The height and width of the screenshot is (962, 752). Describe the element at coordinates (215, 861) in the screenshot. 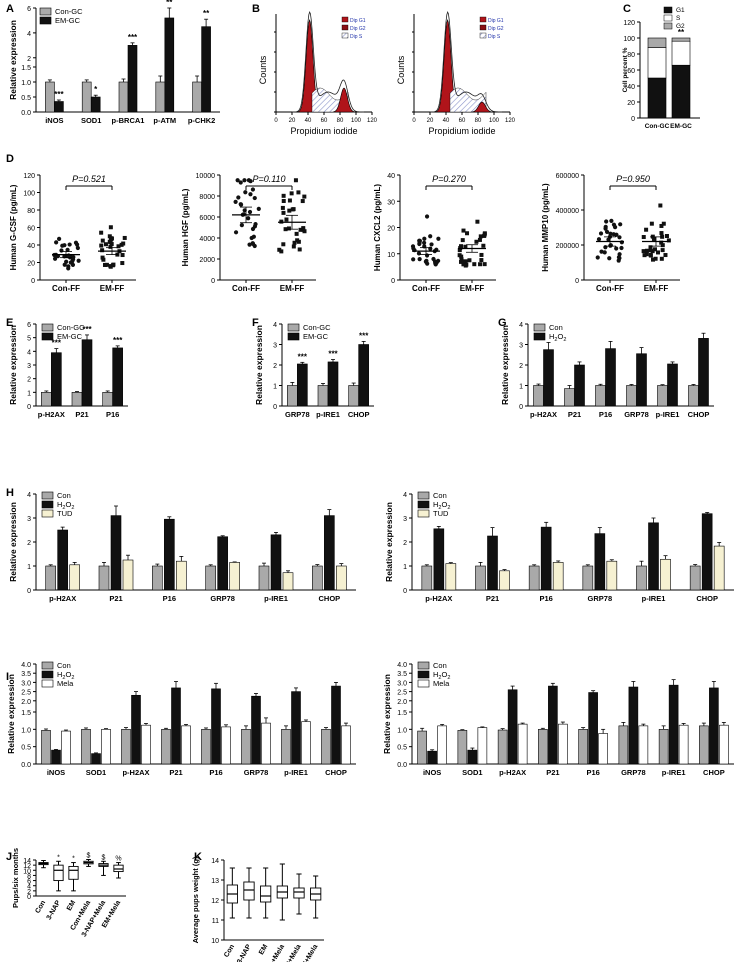

I see `y-tick-label: 14` at that location.